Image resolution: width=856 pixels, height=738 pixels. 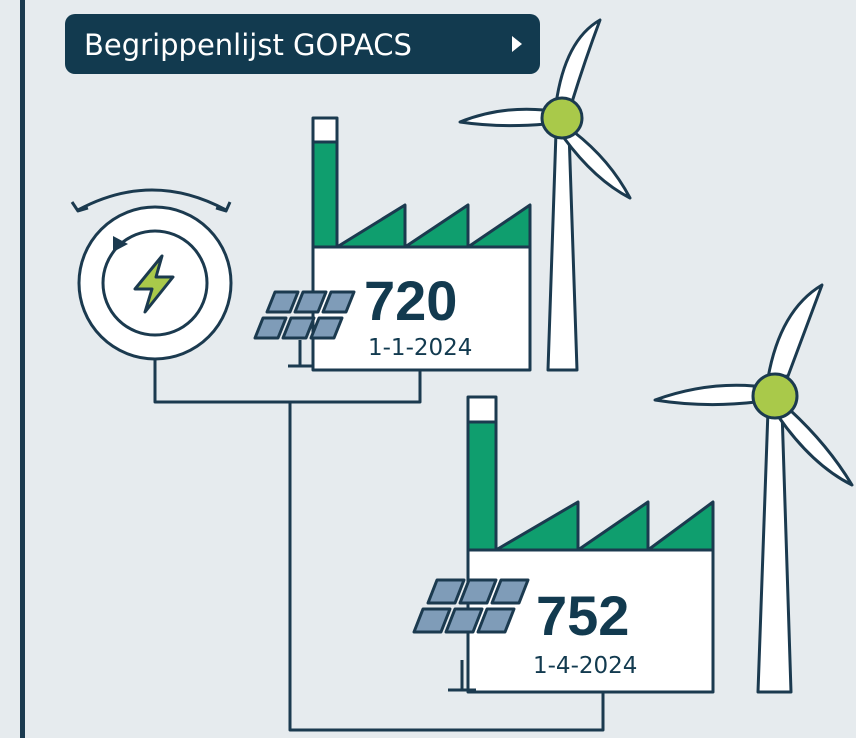 I want to click on factory: 720 1-1-2024, so click(x=421, y=244).